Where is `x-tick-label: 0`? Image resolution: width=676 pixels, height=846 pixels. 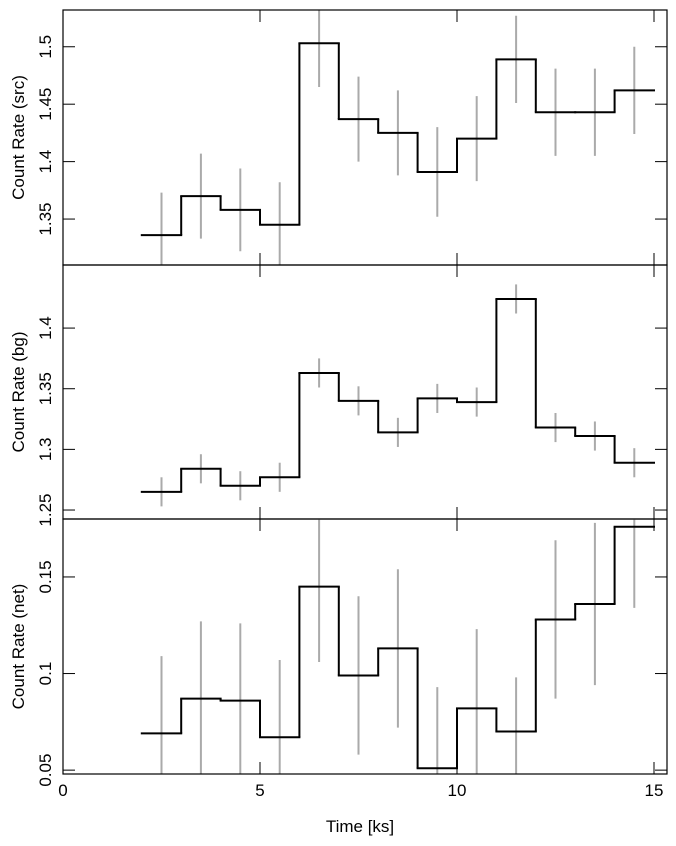 x-tick-label: 0 is located at coordinates (62, 790).